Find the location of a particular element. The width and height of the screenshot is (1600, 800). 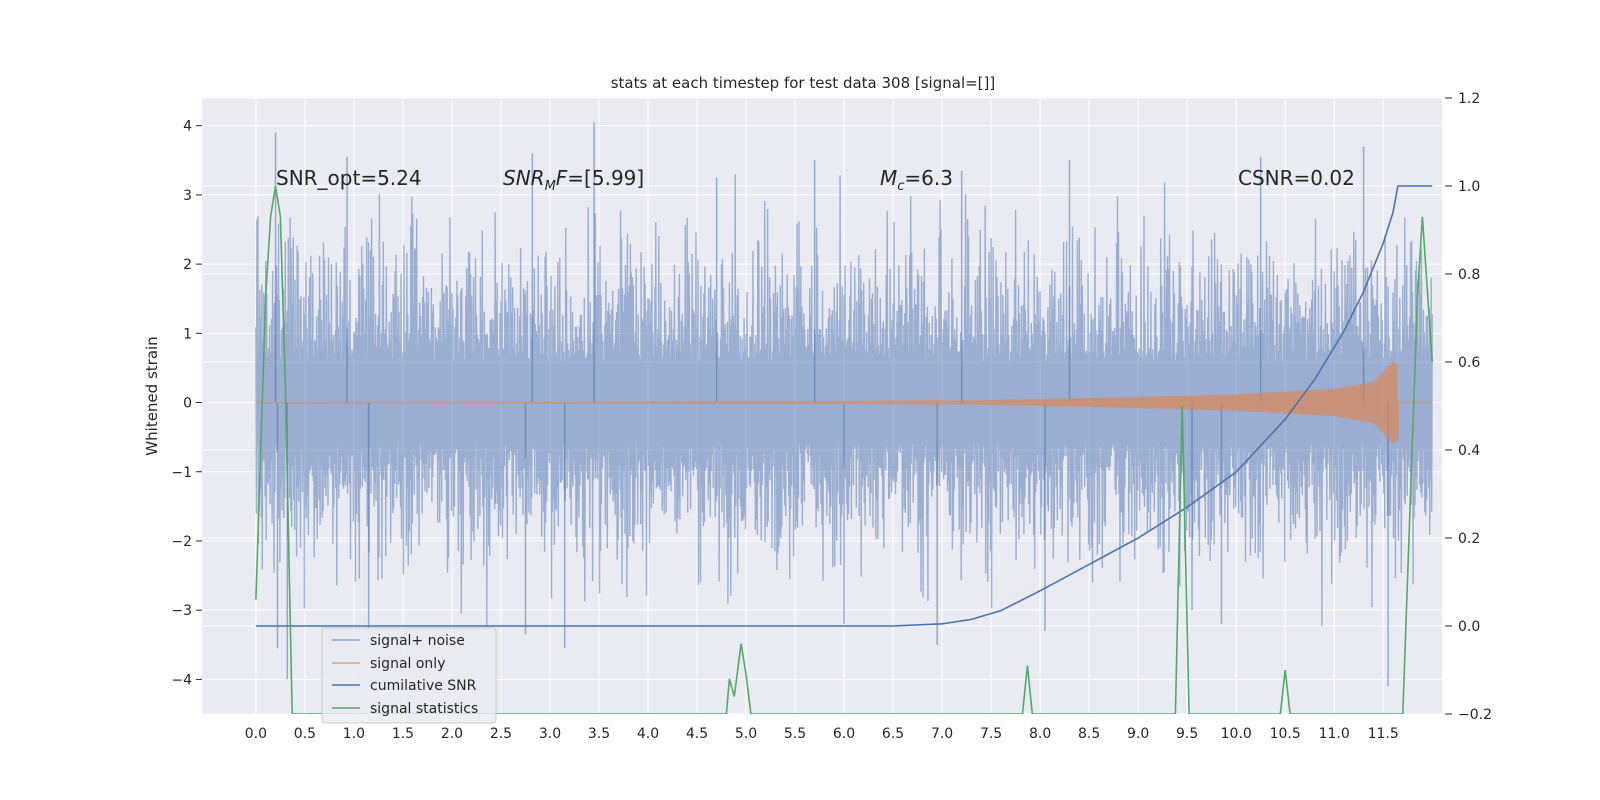

x-tick-label: 0.0 is located at coordinates (256, 734).